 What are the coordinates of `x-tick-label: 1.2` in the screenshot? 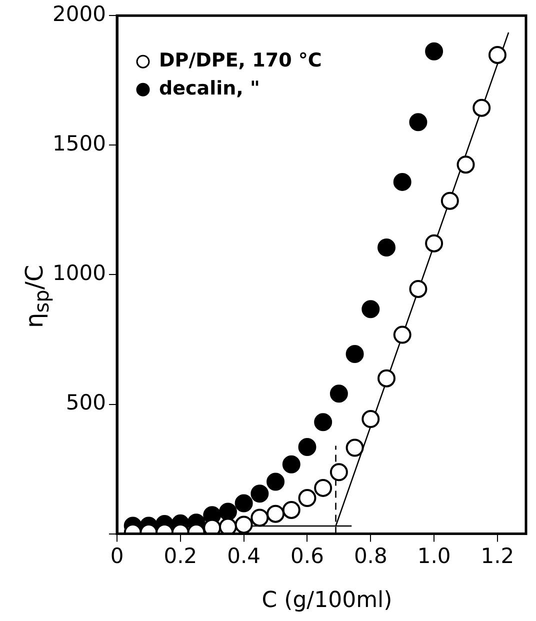 It's located at (497, 556).